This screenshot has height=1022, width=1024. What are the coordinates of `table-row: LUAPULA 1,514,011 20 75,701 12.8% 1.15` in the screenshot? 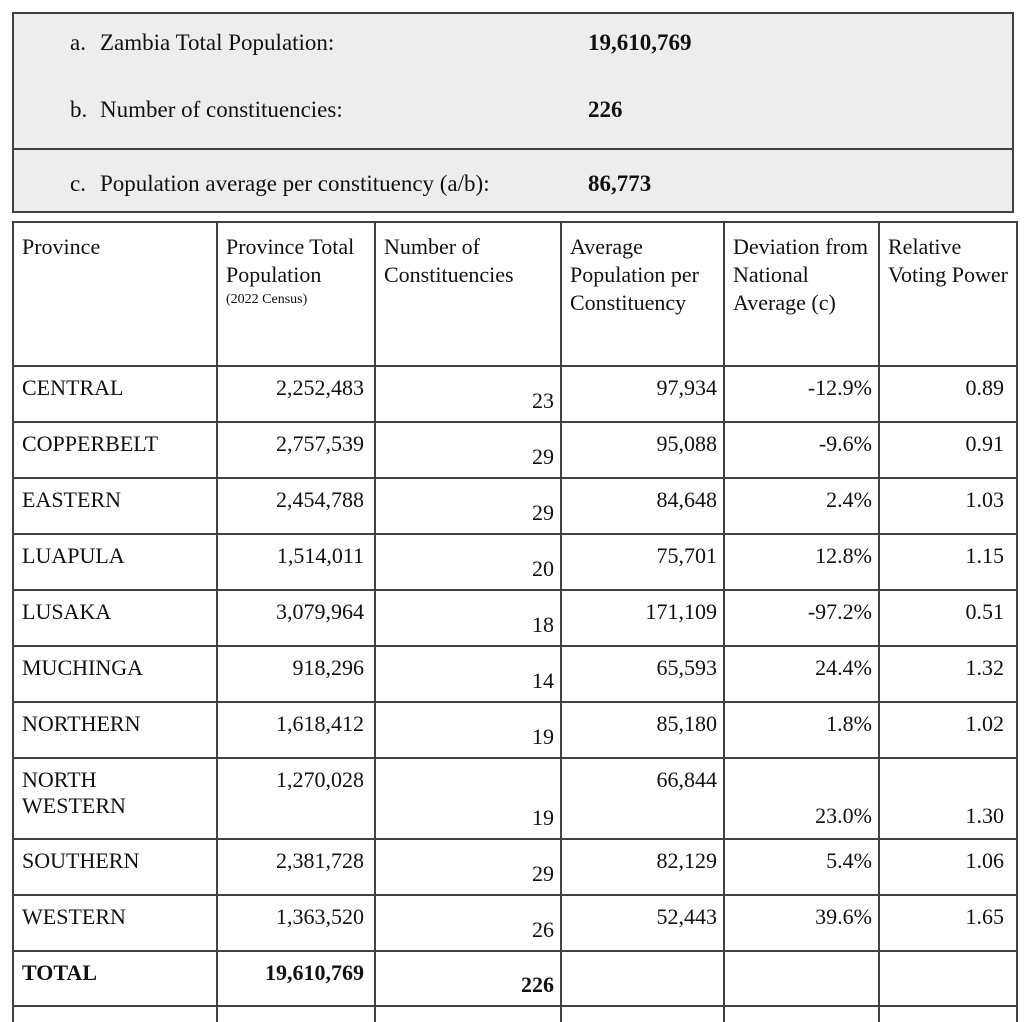 It's located at (515, 562).